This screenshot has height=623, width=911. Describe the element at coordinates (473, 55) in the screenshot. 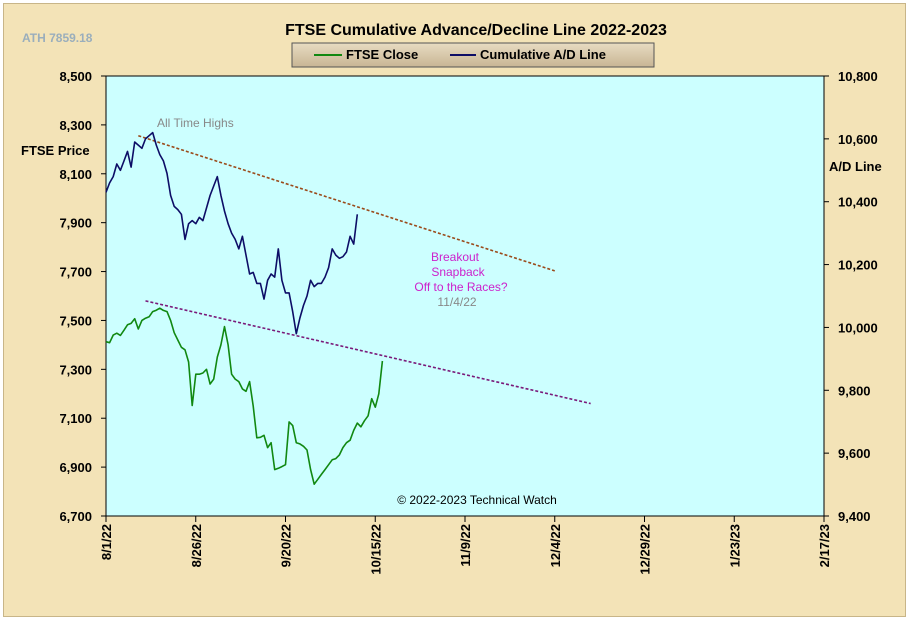

I see `legend: FTSE Close Cumulative A/D Line` at that location.